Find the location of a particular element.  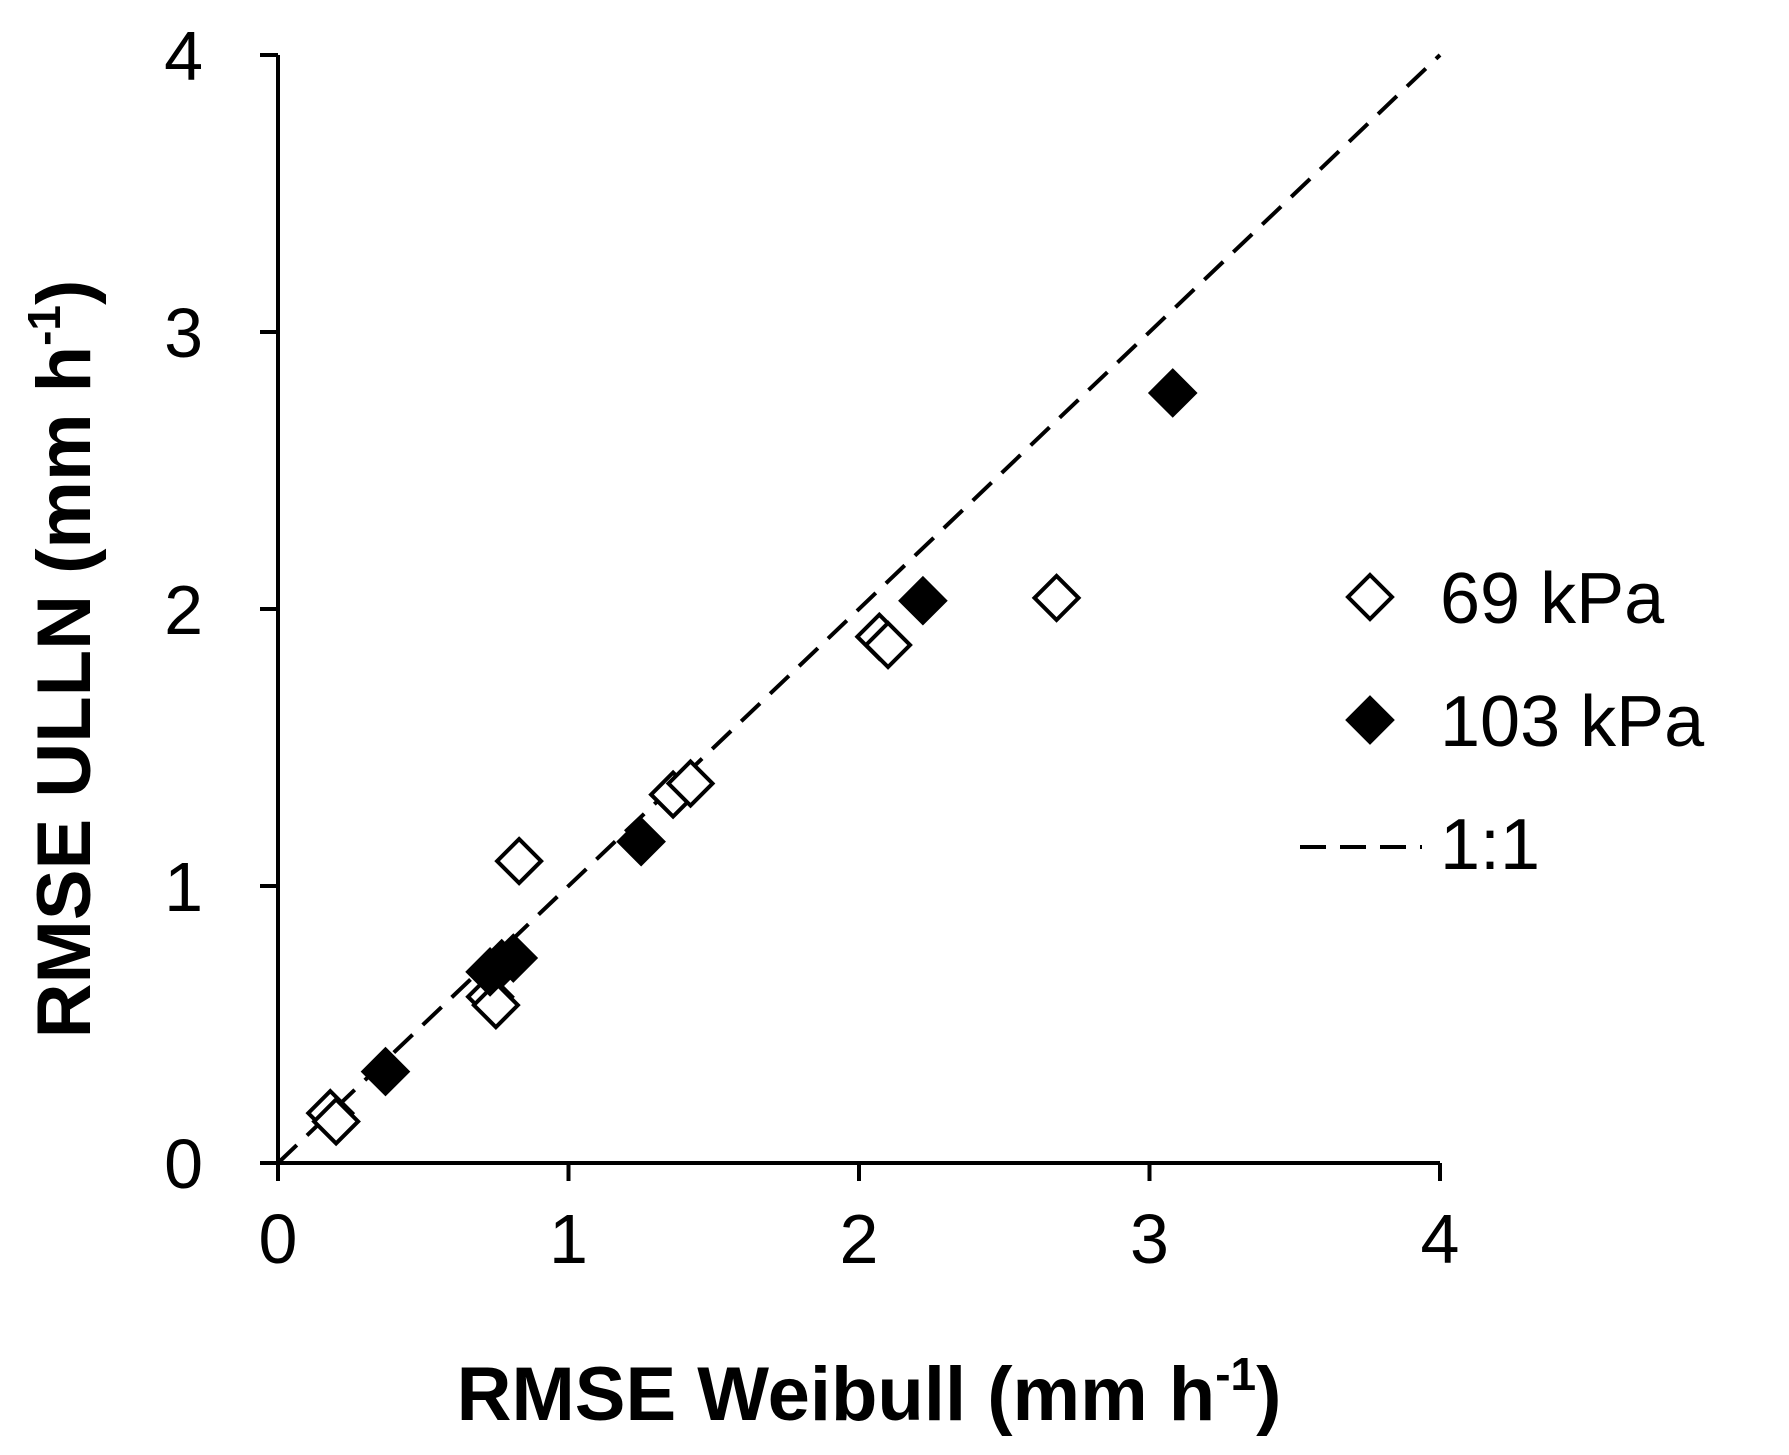

legend-label-1-1: 1:1 is located at coordinates (1490, 845).